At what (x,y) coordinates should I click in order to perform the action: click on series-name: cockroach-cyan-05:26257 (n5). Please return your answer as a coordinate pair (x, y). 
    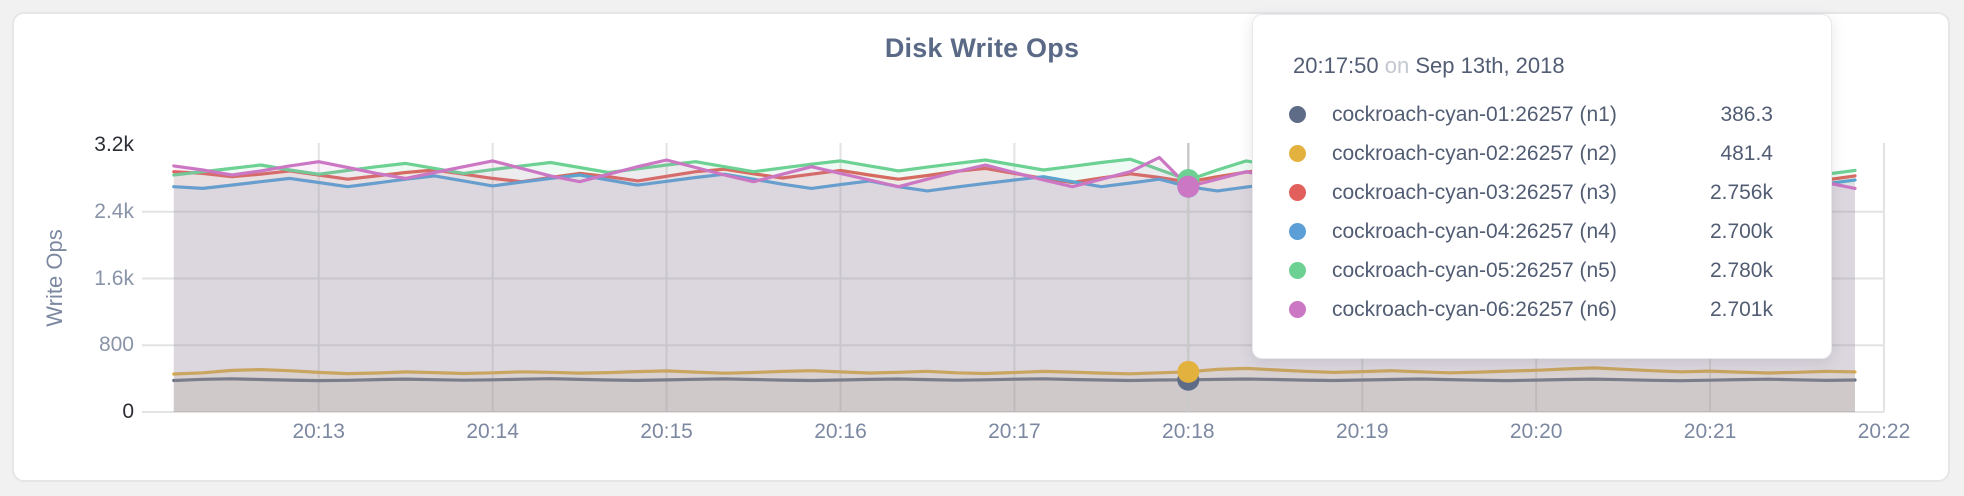
    Looking at the image, I should click on (1474, 270).